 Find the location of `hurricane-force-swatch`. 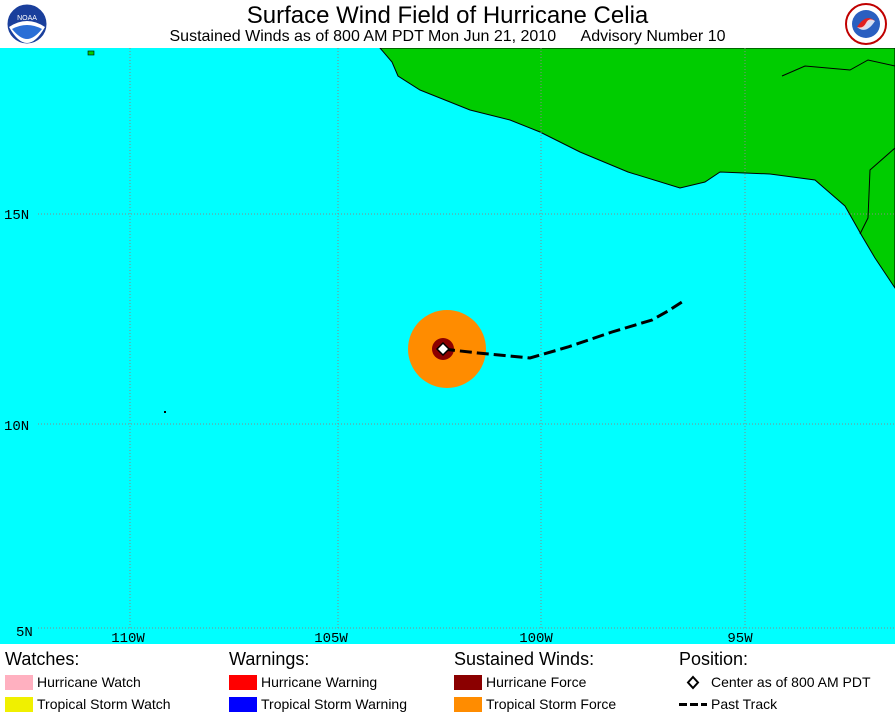

hurricane-force-swatch is located at coordinates (468, 682).